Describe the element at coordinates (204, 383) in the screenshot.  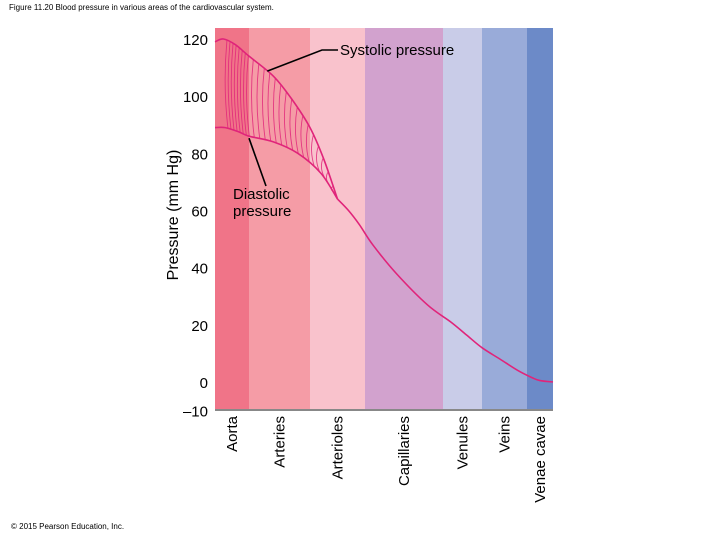
I see `y-tick-label: 0` at that location.